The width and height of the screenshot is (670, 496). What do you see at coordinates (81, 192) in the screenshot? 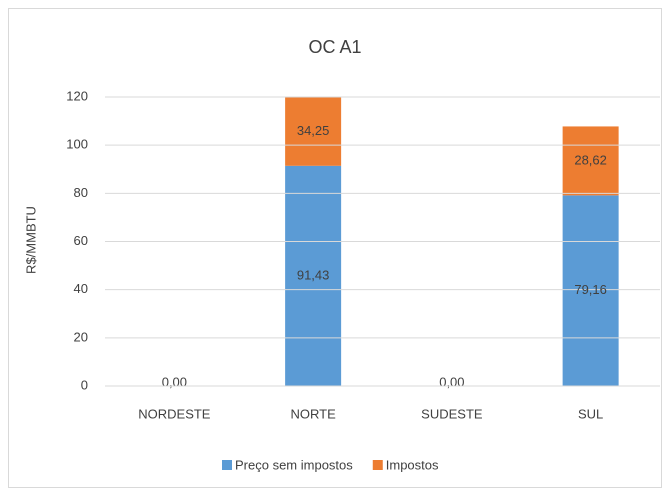
I see `y-tick-label: 80` at bounding box center [81, 192].